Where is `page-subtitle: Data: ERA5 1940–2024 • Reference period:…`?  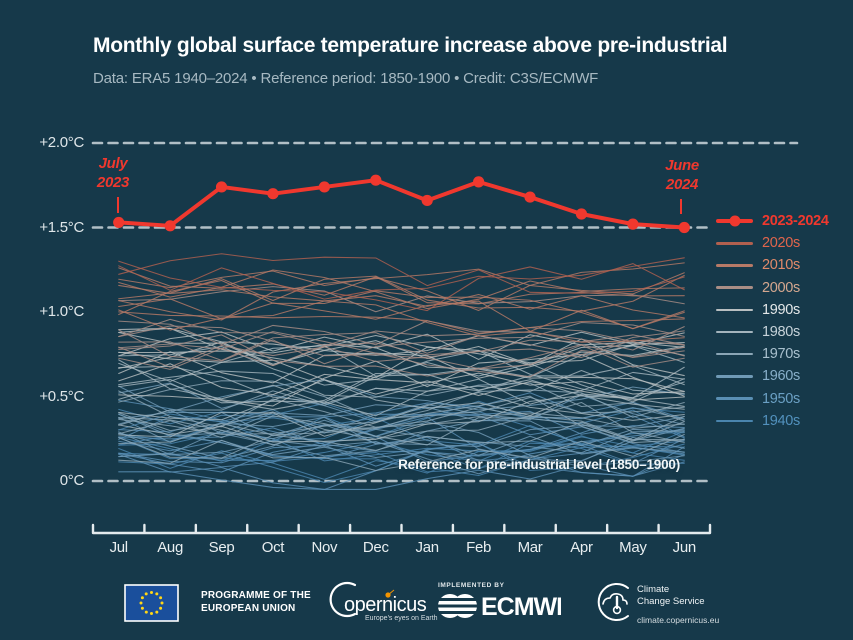
page-subtitle: Data: ERA5 1940–2024 • Reference period:… is located at coordinates (346, 78).